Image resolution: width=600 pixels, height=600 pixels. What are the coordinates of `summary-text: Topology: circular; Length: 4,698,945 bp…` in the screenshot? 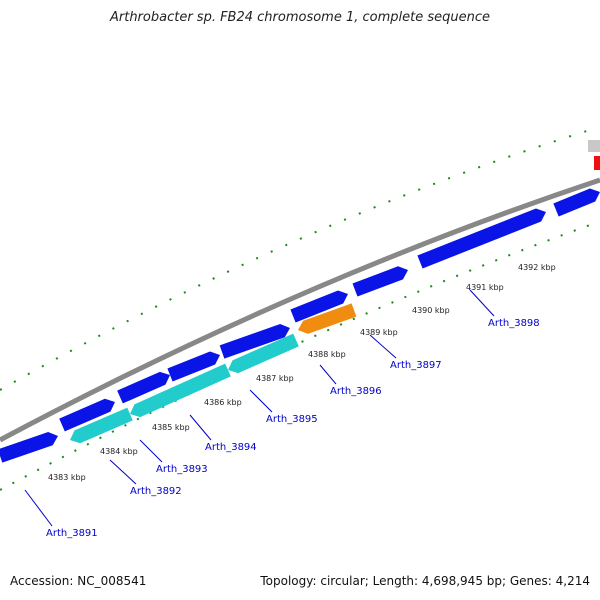 It's located at (425, 581).